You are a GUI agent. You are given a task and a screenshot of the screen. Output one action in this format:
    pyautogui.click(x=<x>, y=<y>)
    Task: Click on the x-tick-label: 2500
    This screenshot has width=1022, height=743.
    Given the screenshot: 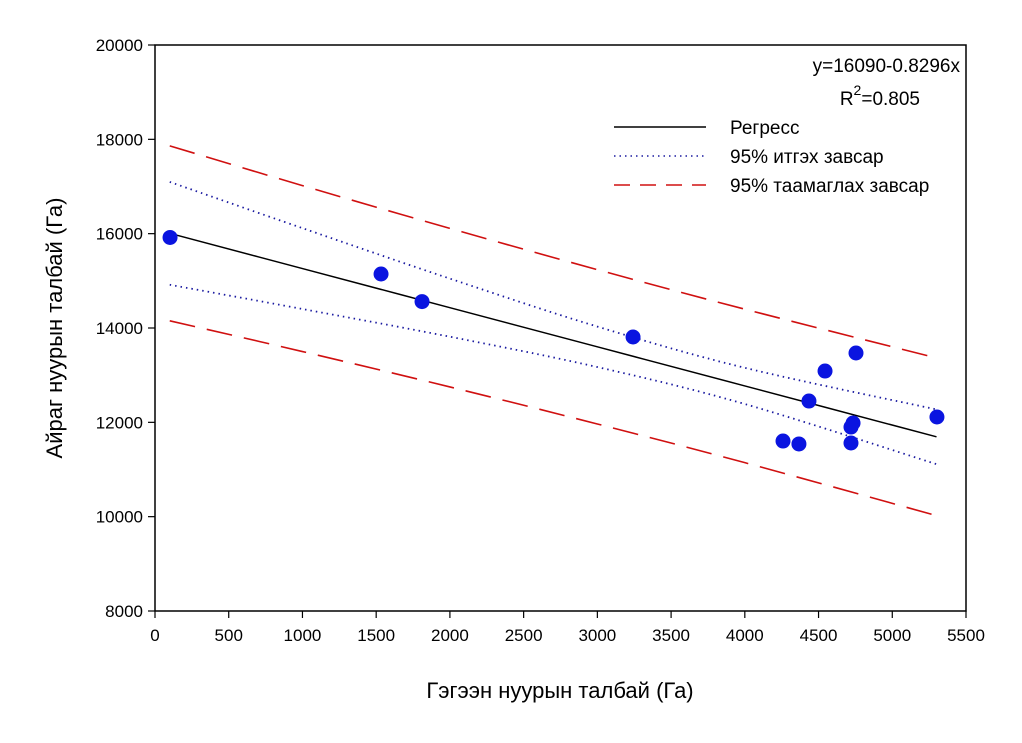 What is the action you would take?
    pyautogui.click(x=524, y=635)
    